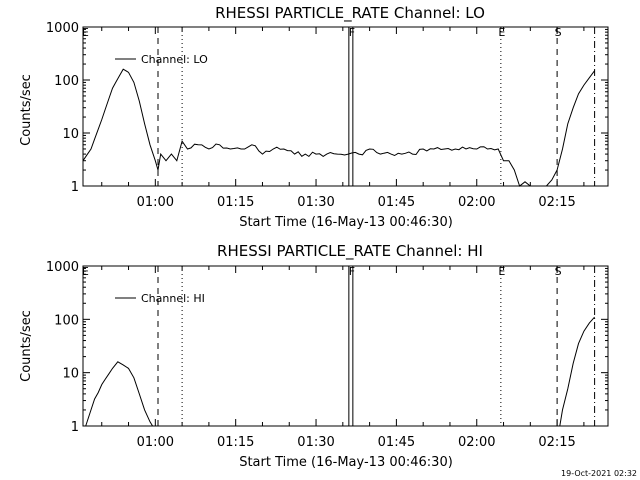 Image resolution: width=640 pixels, height=480 pixels. Describe the element at coordinates (62, 267) in the screenshot. I see `y-tick-label-hi: 1000` at that location.